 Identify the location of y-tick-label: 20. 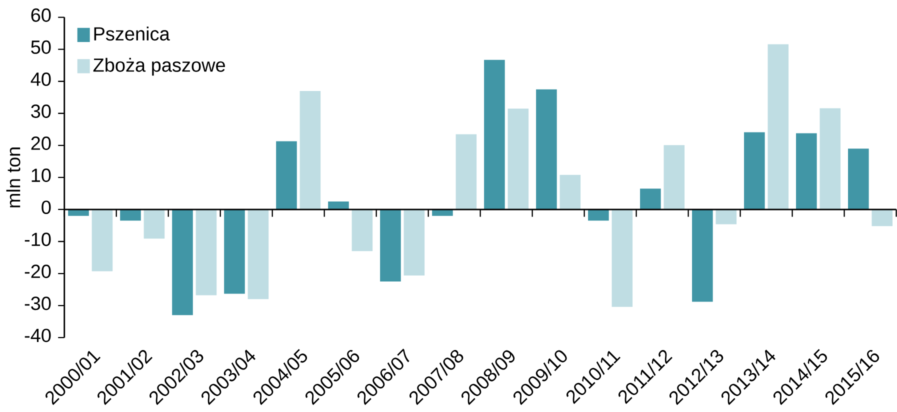
(41, 143).